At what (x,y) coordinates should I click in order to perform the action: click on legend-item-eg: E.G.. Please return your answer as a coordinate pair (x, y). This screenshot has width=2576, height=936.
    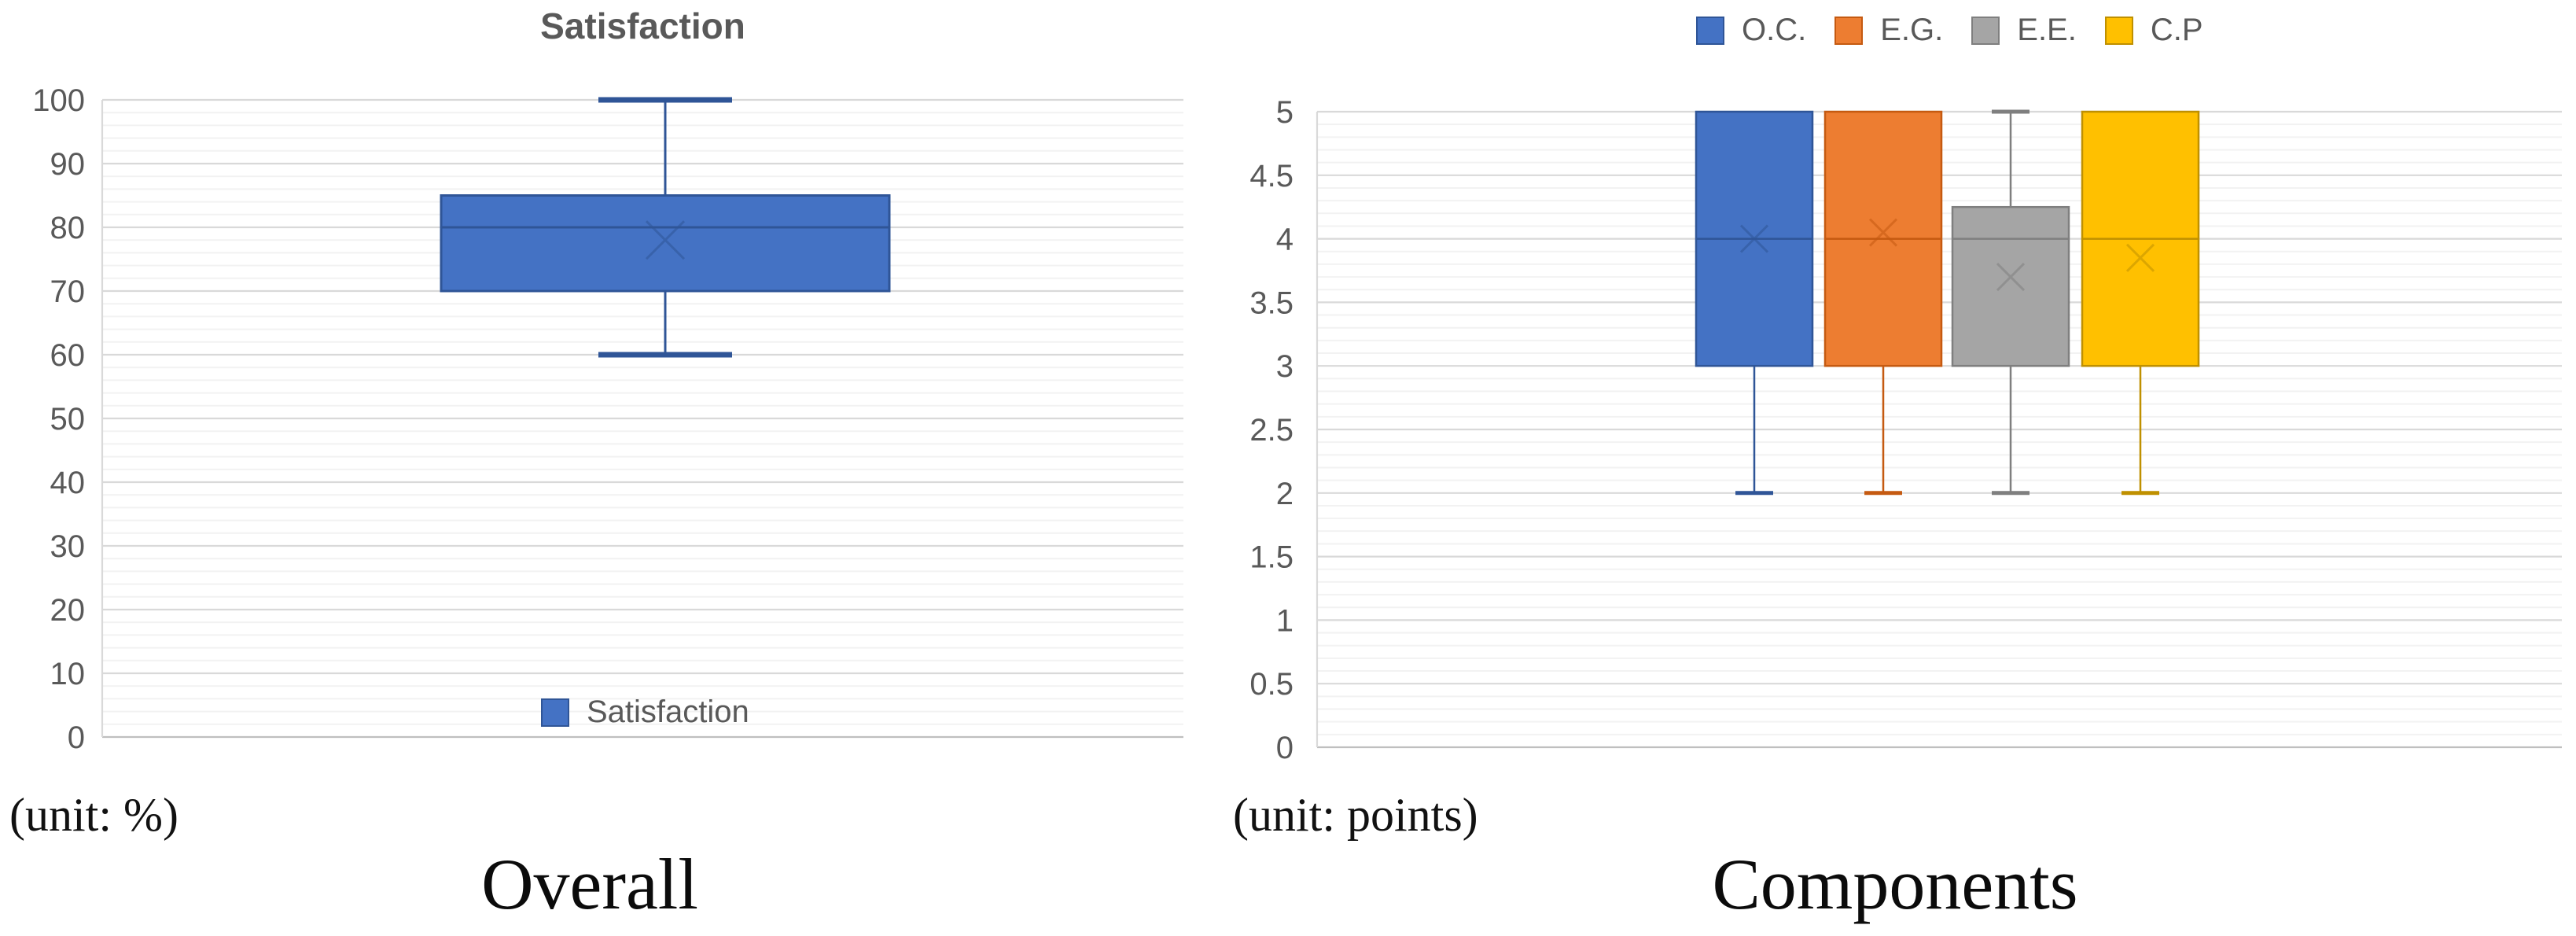
    Looking at the image, I should click on (1888, 30).